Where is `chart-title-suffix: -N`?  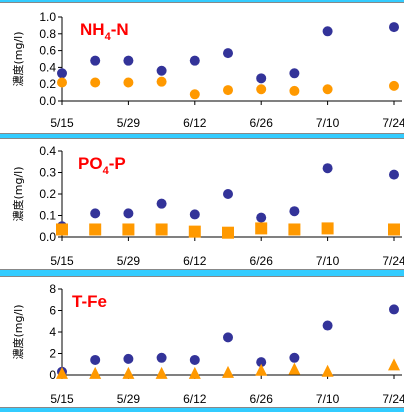
chart-title-suffix: -N is located at coordinates (120, 29).